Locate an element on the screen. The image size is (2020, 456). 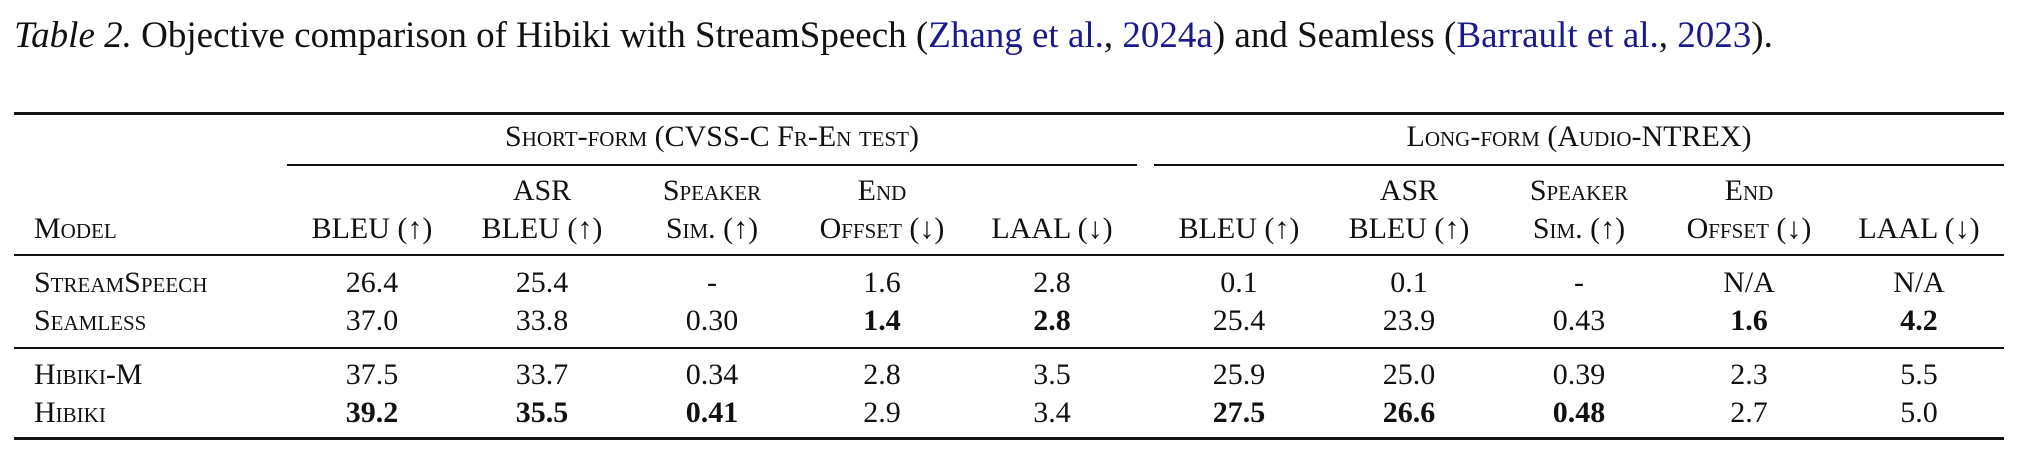
cell-value: 33.8 is located at coordinates (542, 320).